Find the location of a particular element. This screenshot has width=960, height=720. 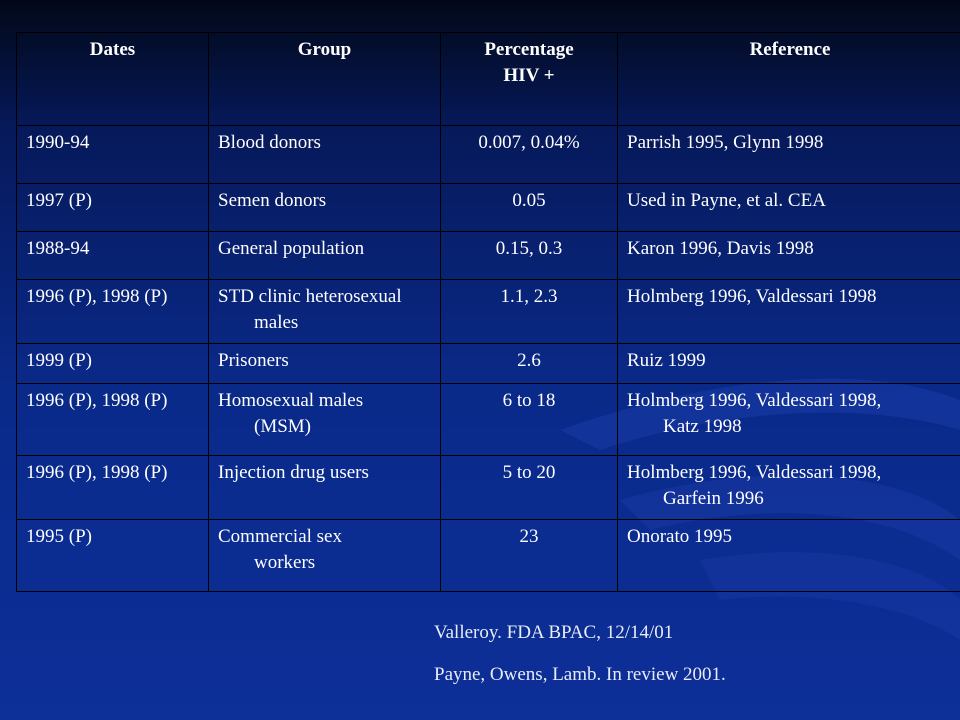

cell-text: 6 to 18 is located at coordinates (529, 400).